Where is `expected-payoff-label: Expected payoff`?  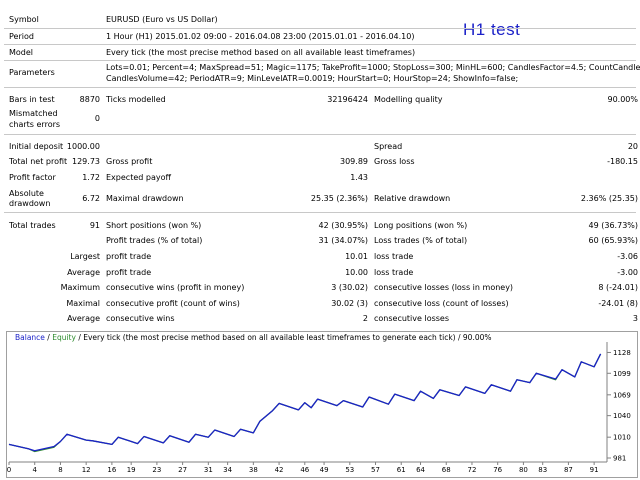 expected-payoff-label: Expected payoff is located at coordinates (138, 177).